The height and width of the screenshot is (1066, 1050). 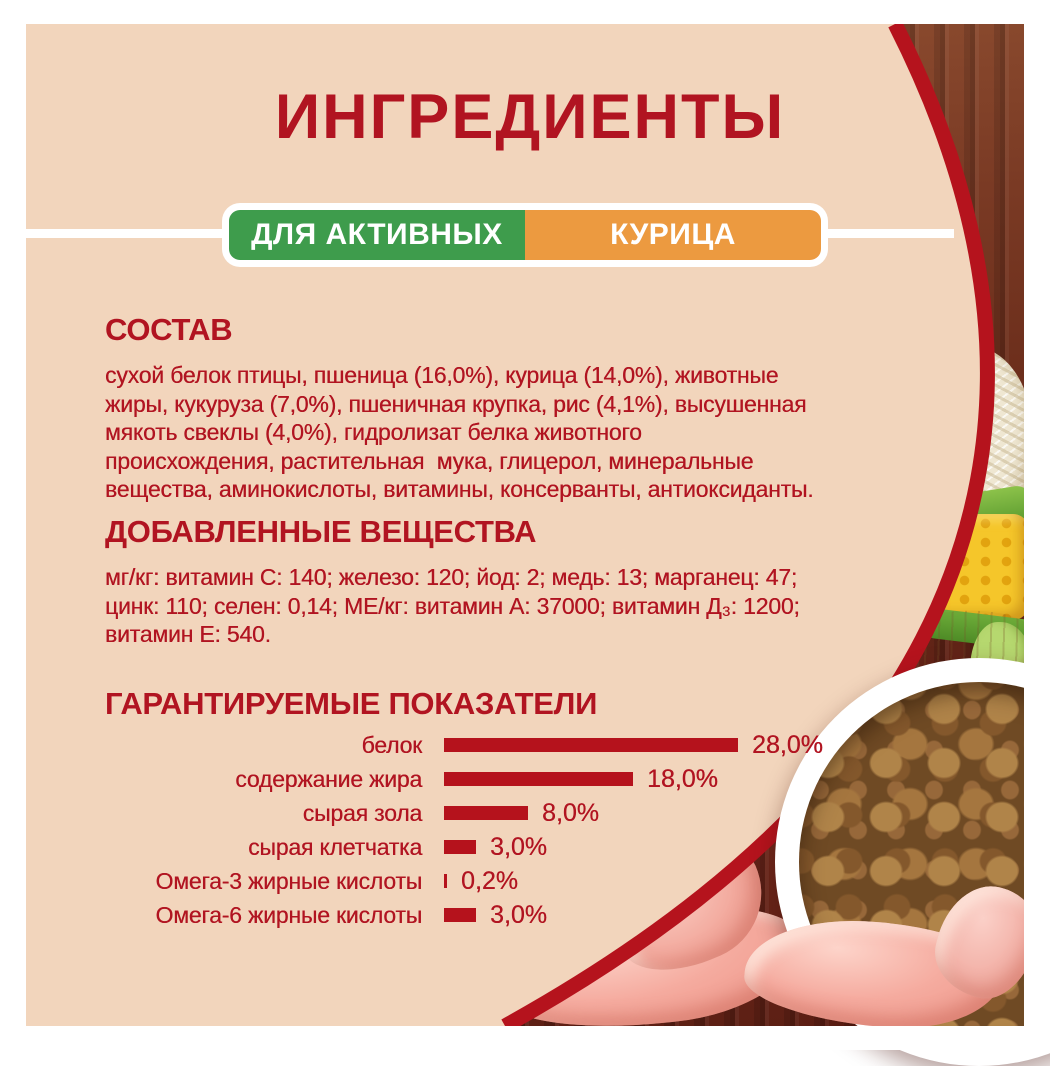 What do you see at coordinates (289, 880) in the screenshot?
I see `chart-category-label: Омега-3 жирные кислоты` at bounding box center [289, 880].